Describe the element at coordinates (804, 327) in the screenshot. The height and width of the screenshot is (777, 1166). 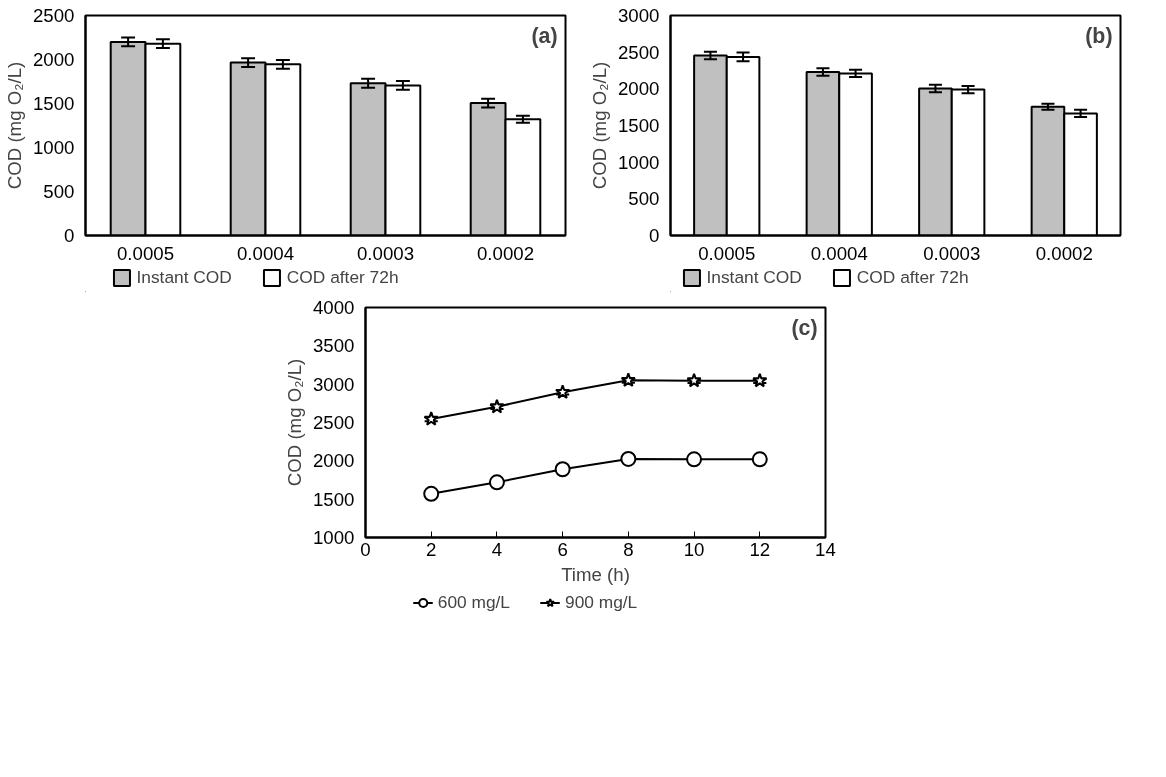
I see `annotation: (c)` at that location.